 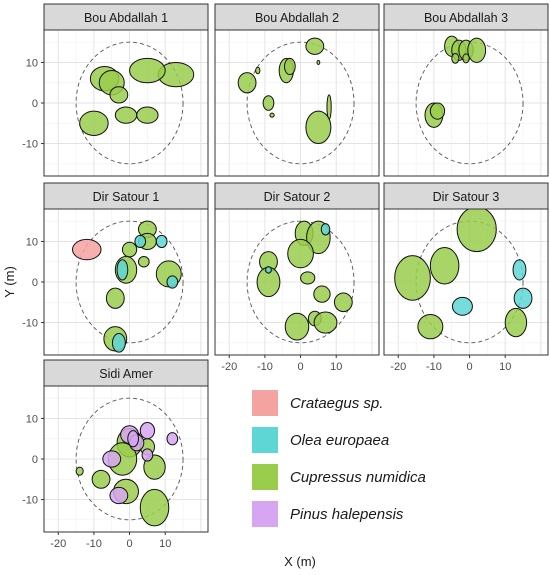 What do you see at coordinates (466, 197) in the screenshot?
I see `panel-title: Dir Satour 3` at bounding box center [466, 197].